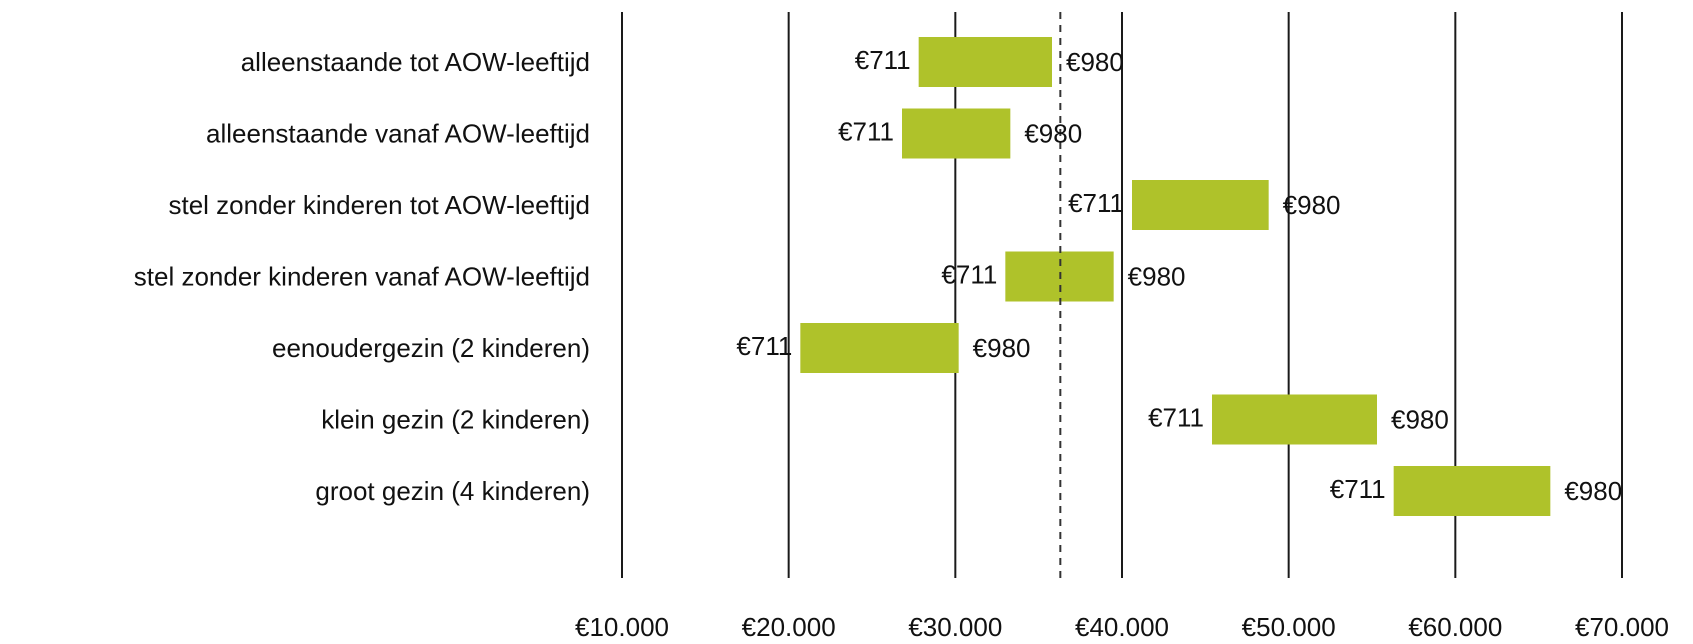 This screenshot has width=1693, height=644. What do you see at coordinates (455, 420) in the screenshot?
I see `category-label: klein gezin (2 kinderen)` at bounding box center [455, 420].